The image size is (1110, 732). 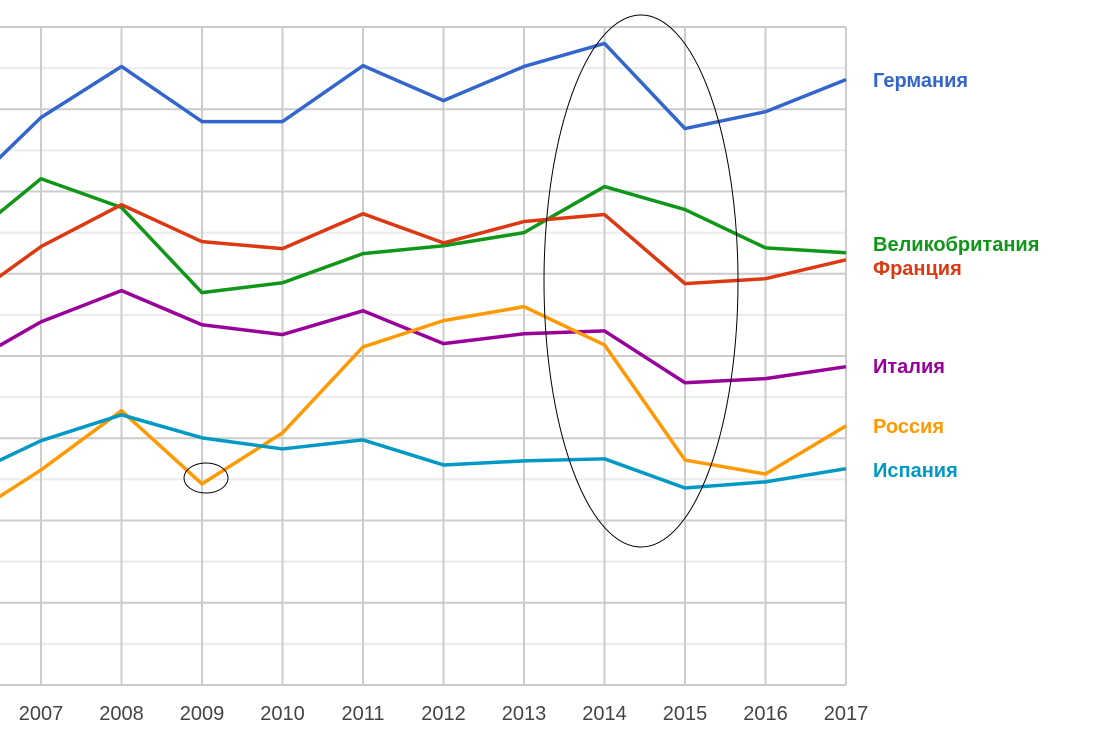 What do you see at coordinates (604, 714) in the screenshot?
I see `x-tick-label: 2014` at bounding box center [604, 714].